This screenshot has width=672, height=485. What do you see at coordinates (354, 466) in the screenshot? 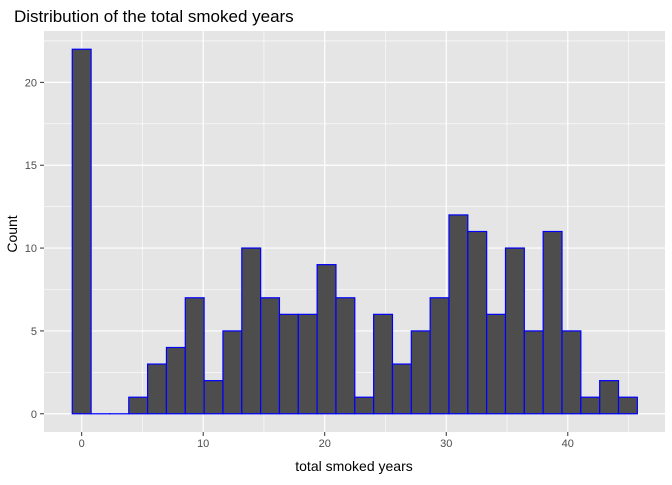
I see `x-axis-label: total smoked years` at bounding box center [354, 466].